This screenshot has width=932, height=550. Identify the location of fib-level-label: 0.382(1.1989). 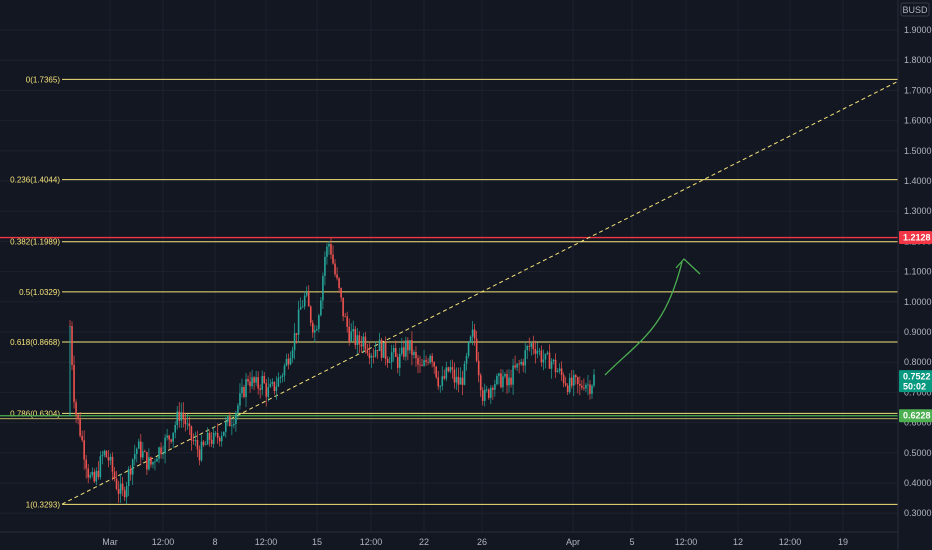
(35, 242).